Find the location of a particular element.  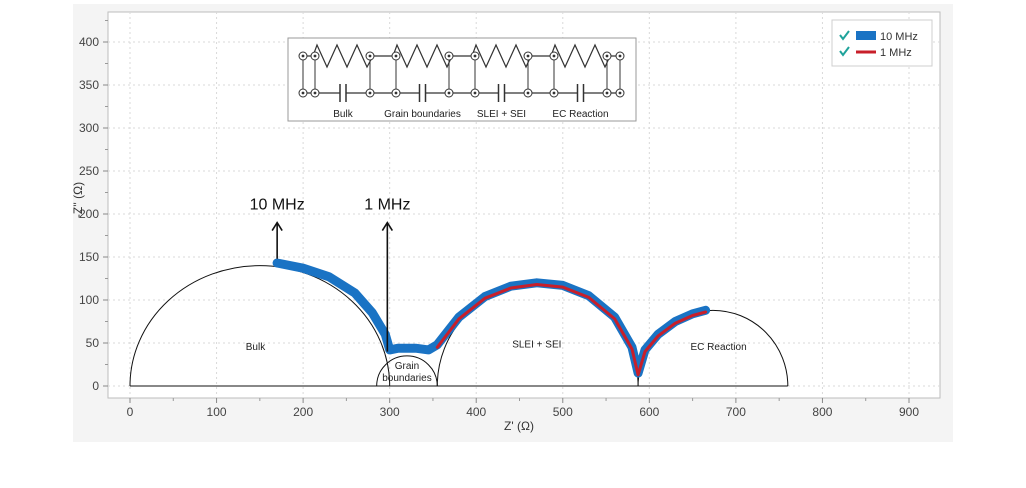

y-tick-label: 250 is located at coordinates (89, 171).